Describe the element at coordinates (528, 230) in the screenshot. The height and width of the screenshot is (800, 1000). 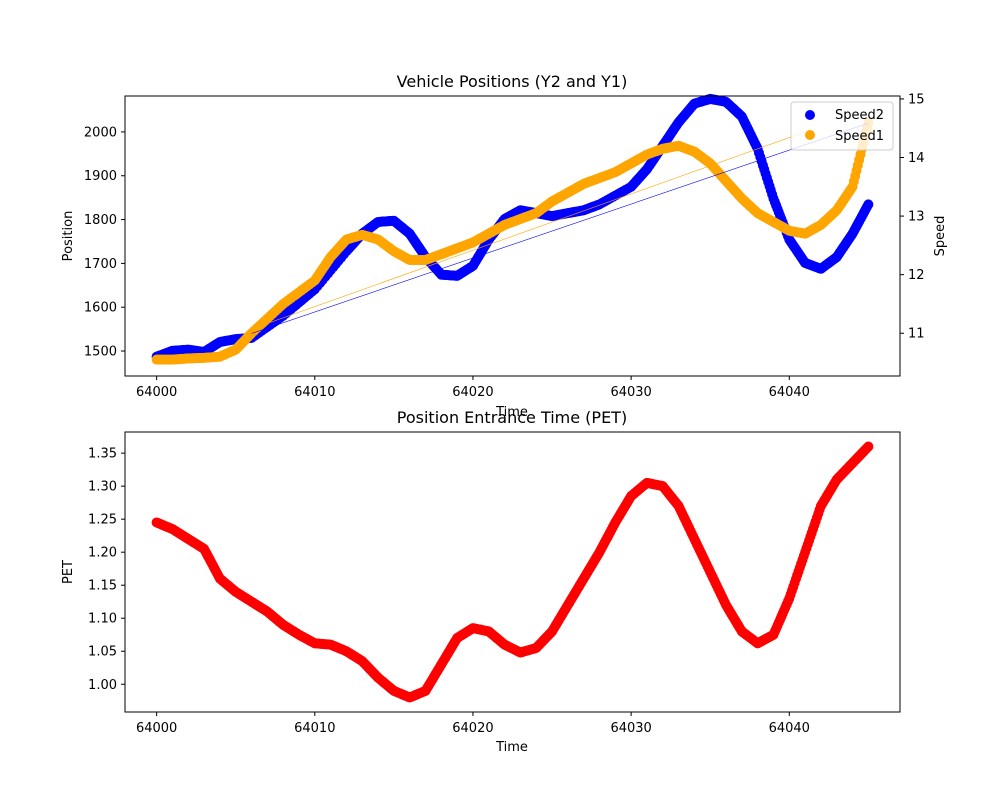
I see `trend-line` at that location.